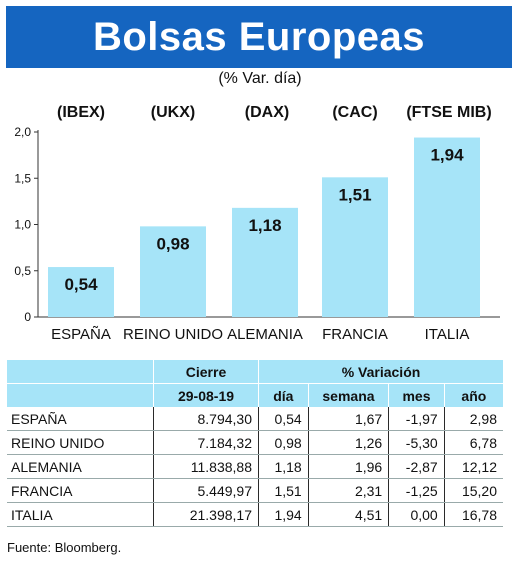 This screenshot has width=520, height=572. Describe the element at coordinates (473, 514) in the screenshot. I see `row-anio: 16,78` at that location.